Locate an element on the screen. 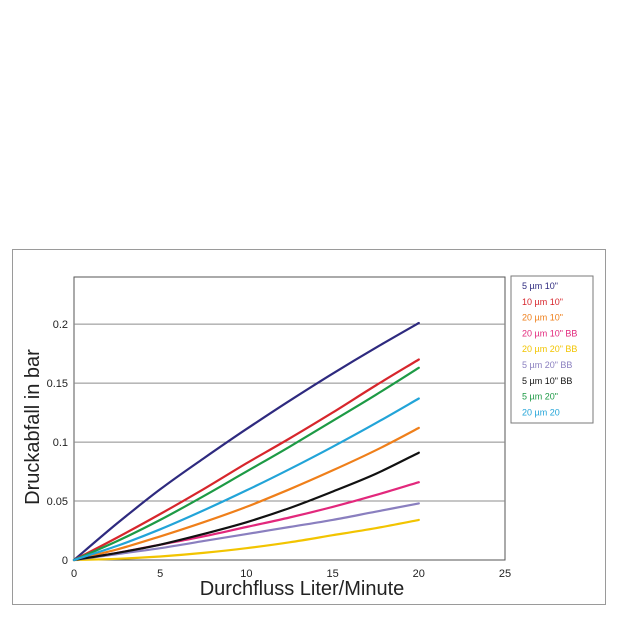 This screenshot has height=620, width=620. legend-entry: 5 µm 10" is located at coordinates (540, 286).